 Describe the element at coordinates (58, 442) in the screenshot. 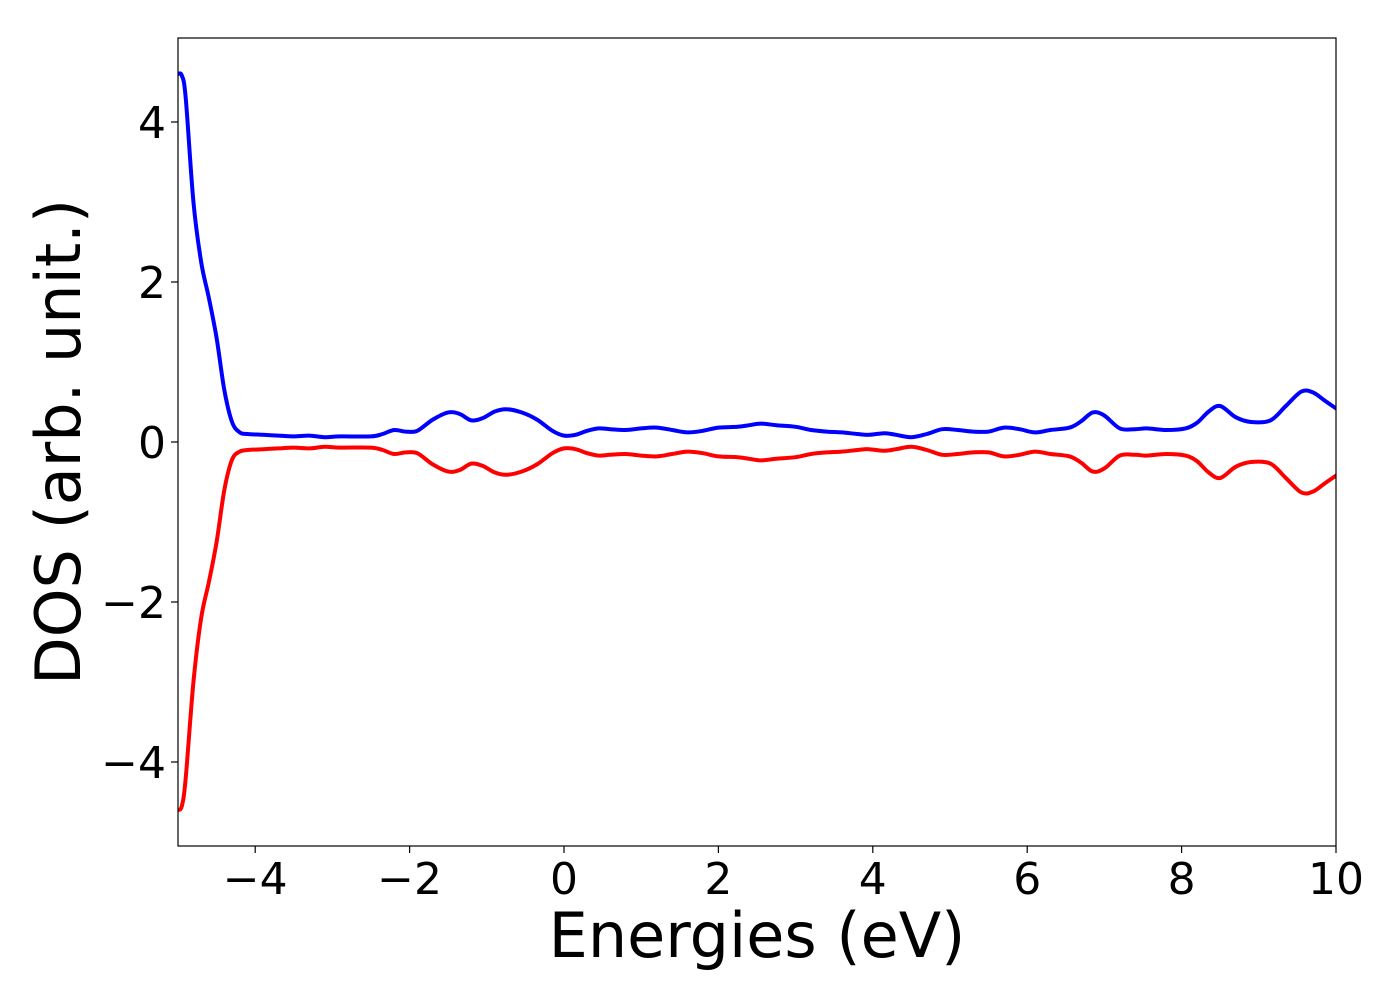

I see `y-axis-label: DOS (arb. unit.)` at that location.